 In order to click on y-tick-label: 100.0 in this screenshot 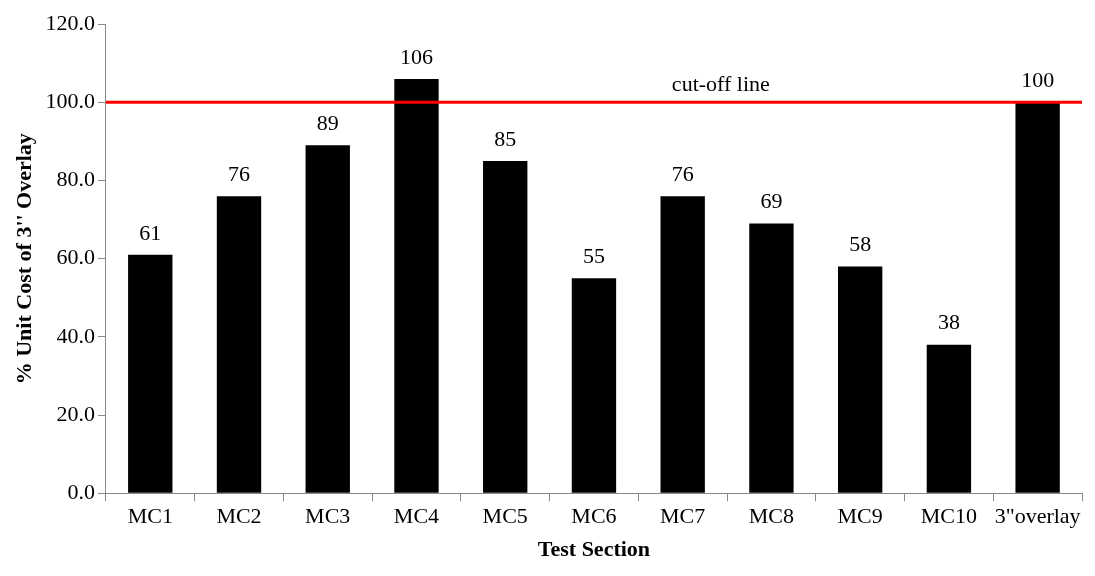, I will do `click(70, 101)`.